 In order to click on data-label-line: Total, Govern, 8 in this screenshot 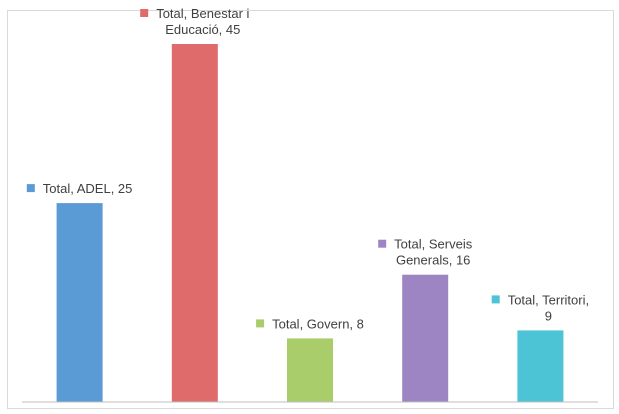, I will do `click(318, 323)`.